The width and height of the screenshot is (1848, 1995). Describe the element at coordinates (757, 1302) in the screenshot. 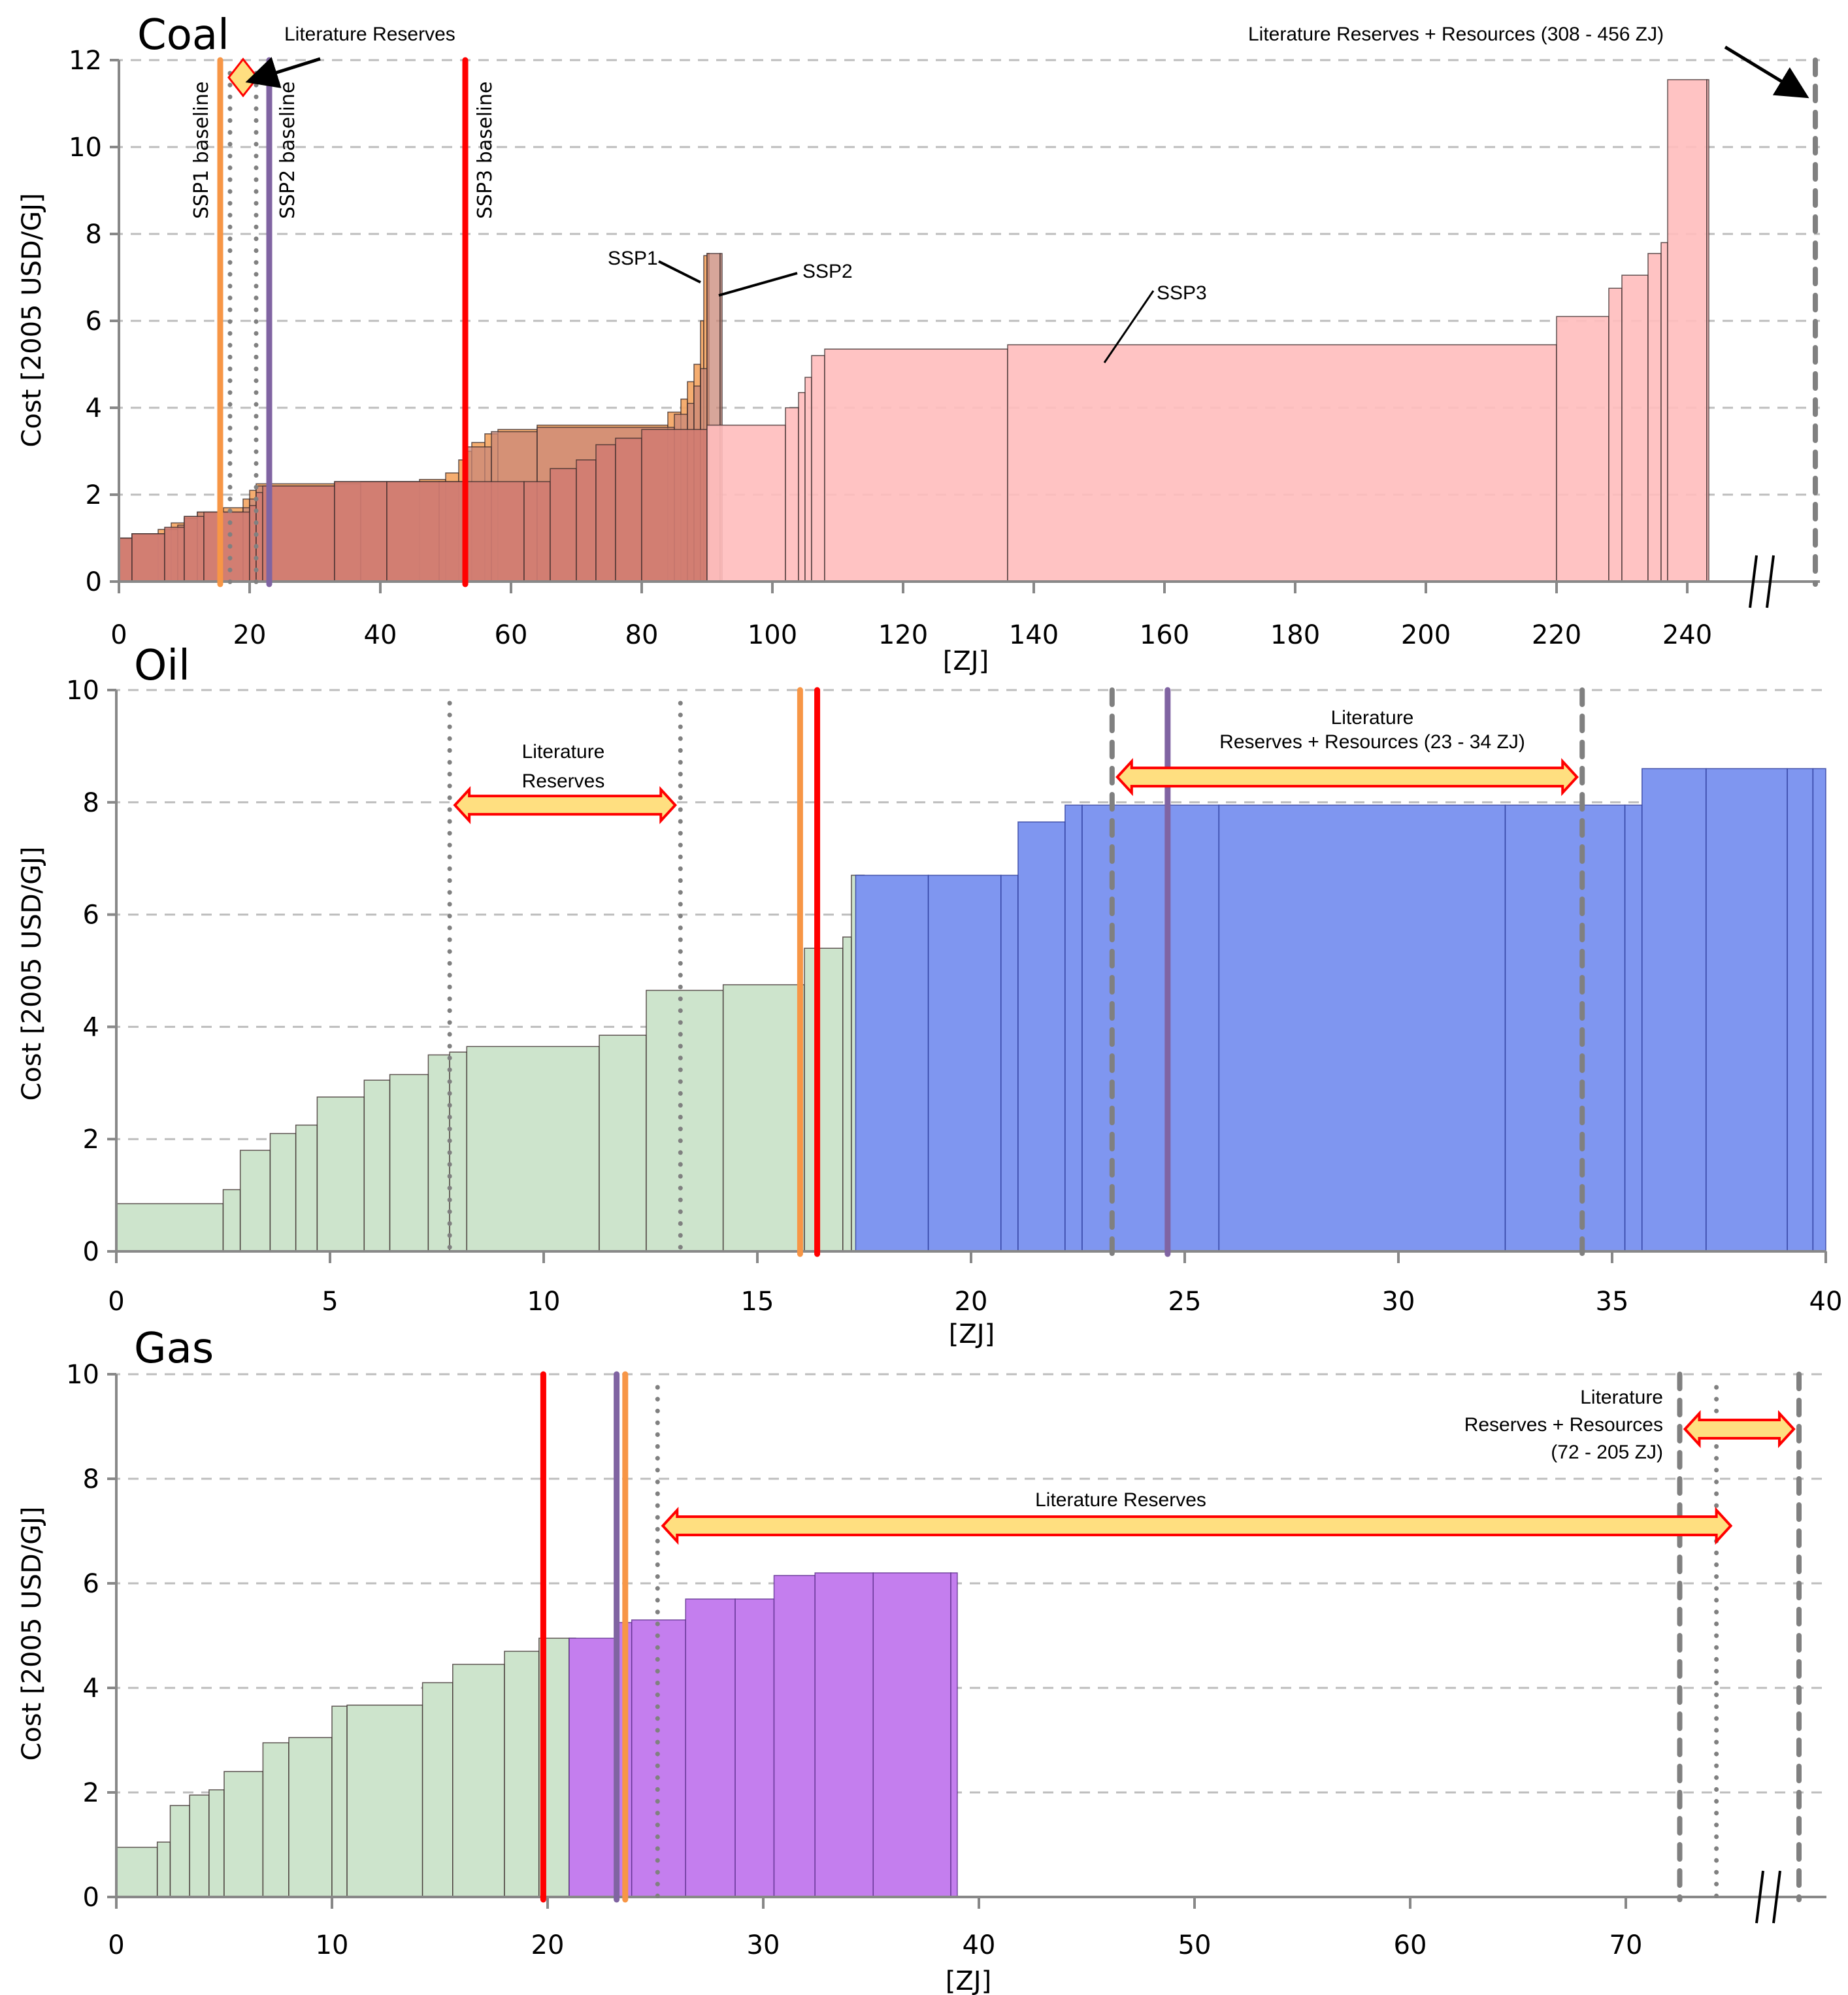

I see `x-tick-label: 15` at that location.